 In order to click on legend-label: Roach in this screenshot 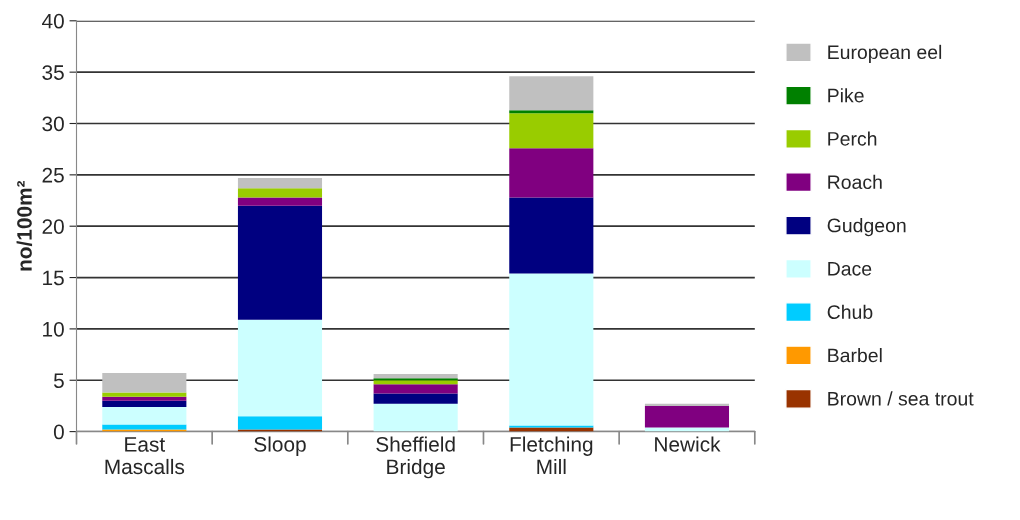, I will do `click(855, 182)`.